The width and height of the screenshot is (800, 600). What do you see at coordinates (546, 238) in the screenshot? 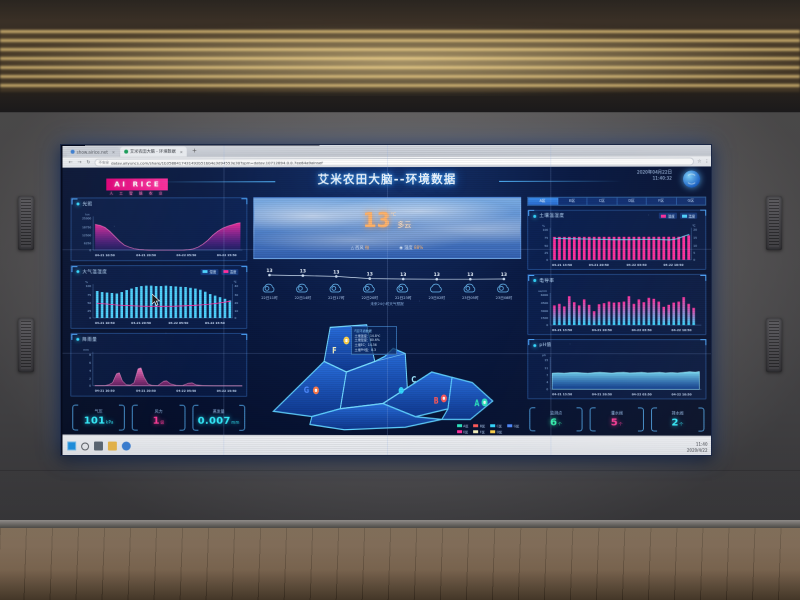
I see `svg-text: 75` at bounding box center [546, 238].